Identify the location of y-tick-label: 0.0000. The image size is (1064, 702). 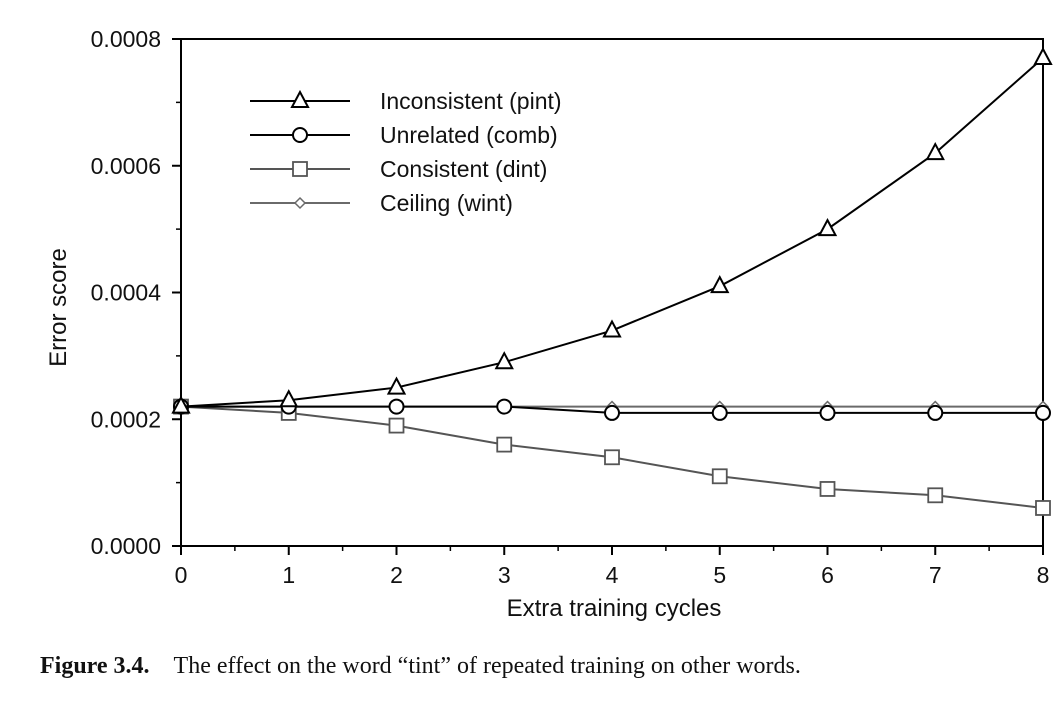
(126, 546).